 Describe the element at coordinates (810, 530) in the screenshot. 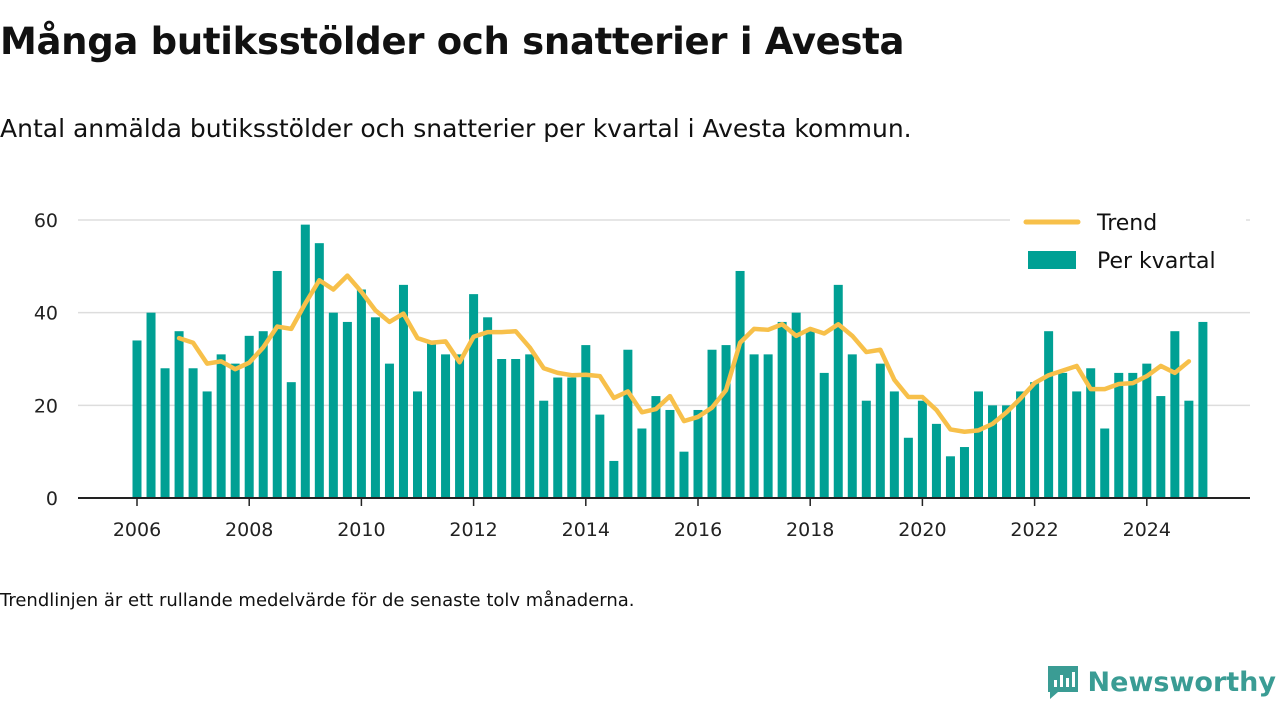

I see `x-tick-label: 2018` at that location.